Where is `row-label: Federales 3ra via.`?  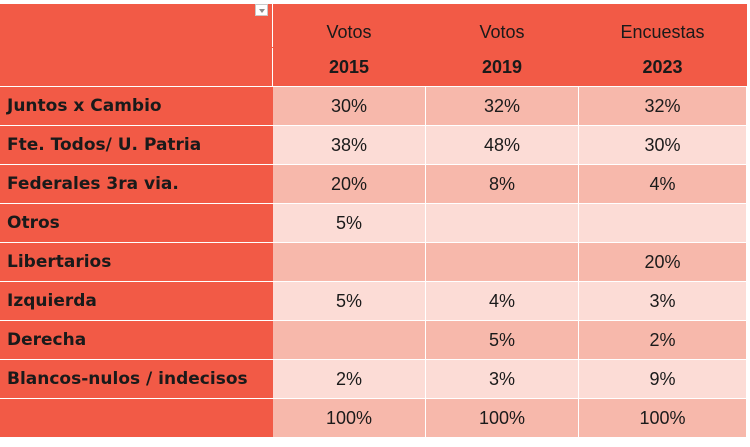
row-label: Federales 3ra via. is located at coordinates (136, 184).